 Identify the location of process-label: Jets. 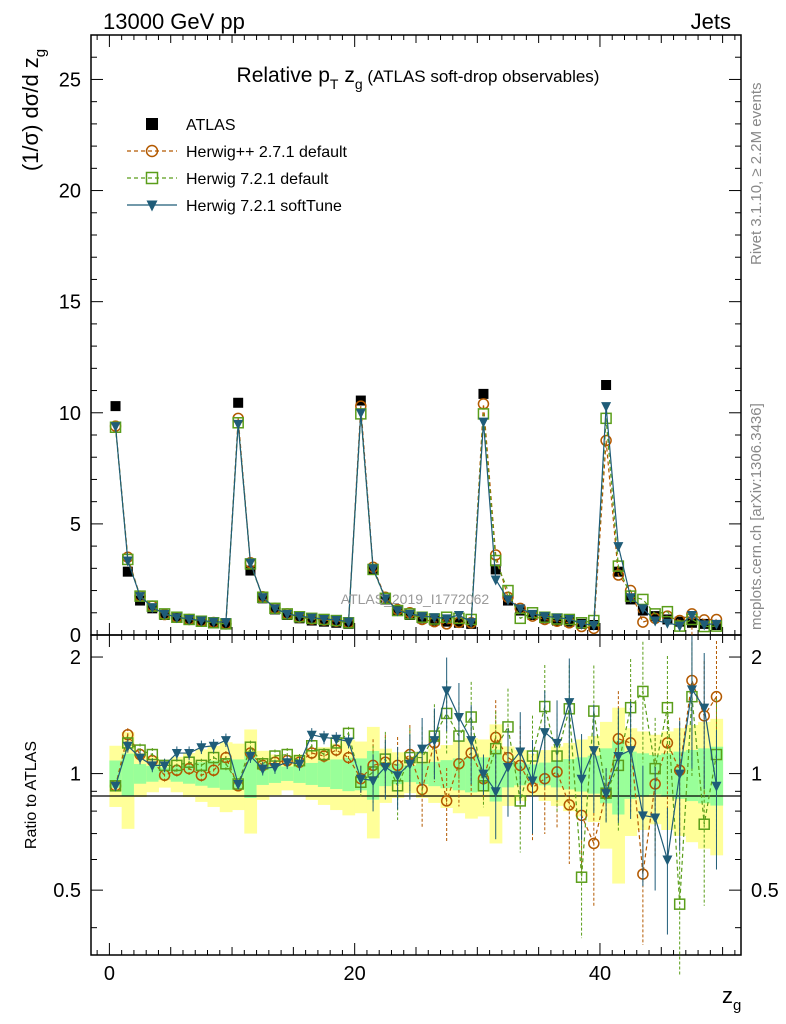
(711, 21).